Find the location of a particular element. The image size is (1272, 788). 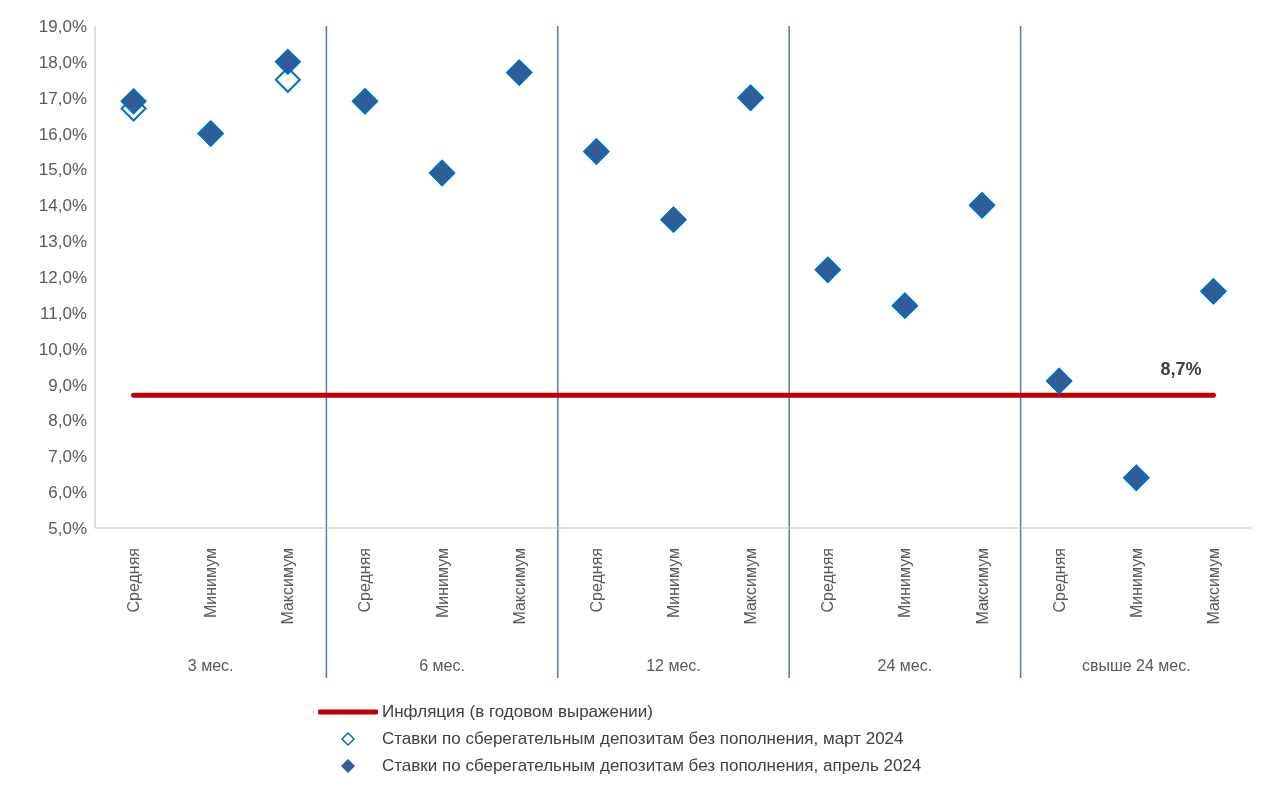

text: 6 мес. is located at coordinates (442, 665).